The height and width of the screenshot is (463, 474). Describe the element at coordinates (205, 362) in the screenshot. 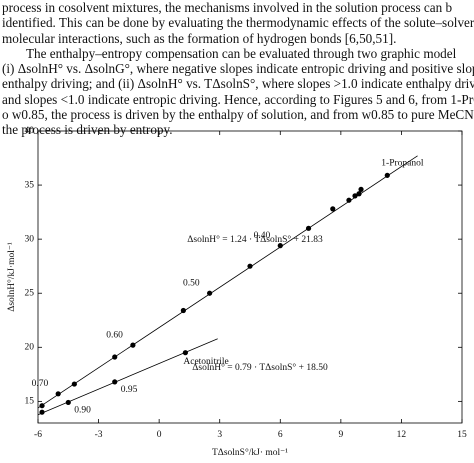

I see `point-label: Acetonitrile` at that location.